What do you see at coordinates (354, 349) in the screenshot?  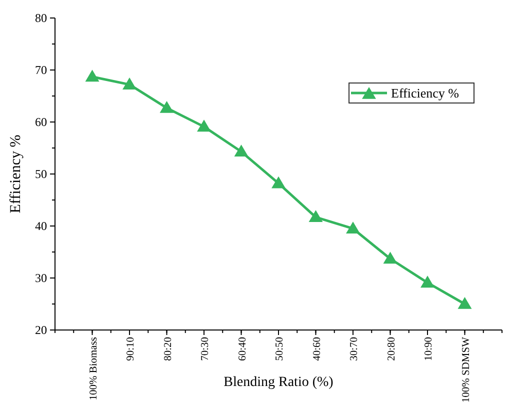 I see `x-tick-label: 30:70` at bounding box center [354, 349].